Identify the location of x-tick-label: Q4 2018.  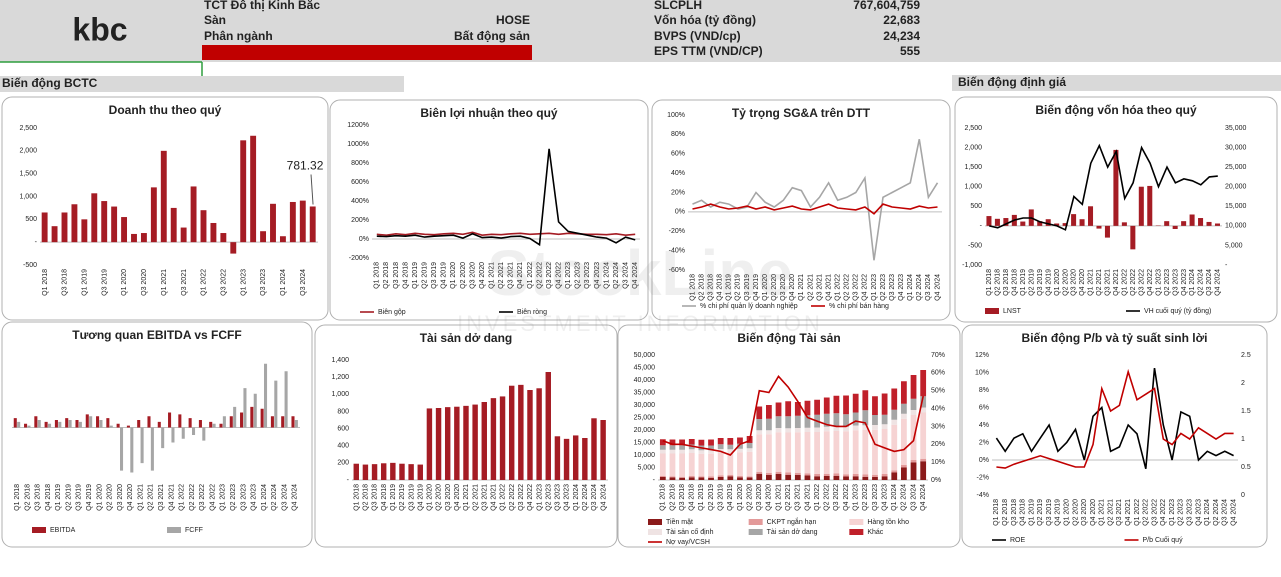
(720, 287).